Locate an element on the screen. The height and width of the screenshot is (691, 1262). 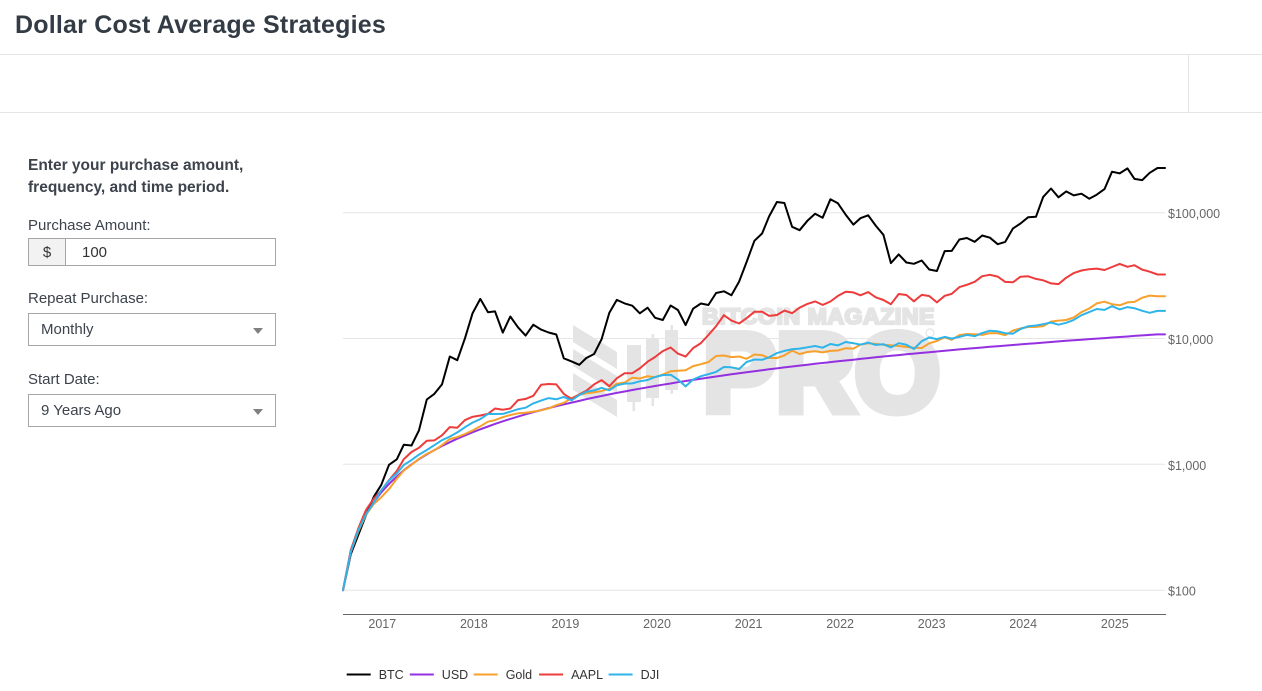
svg-text: 2020 is located at coordinates (657, 624).